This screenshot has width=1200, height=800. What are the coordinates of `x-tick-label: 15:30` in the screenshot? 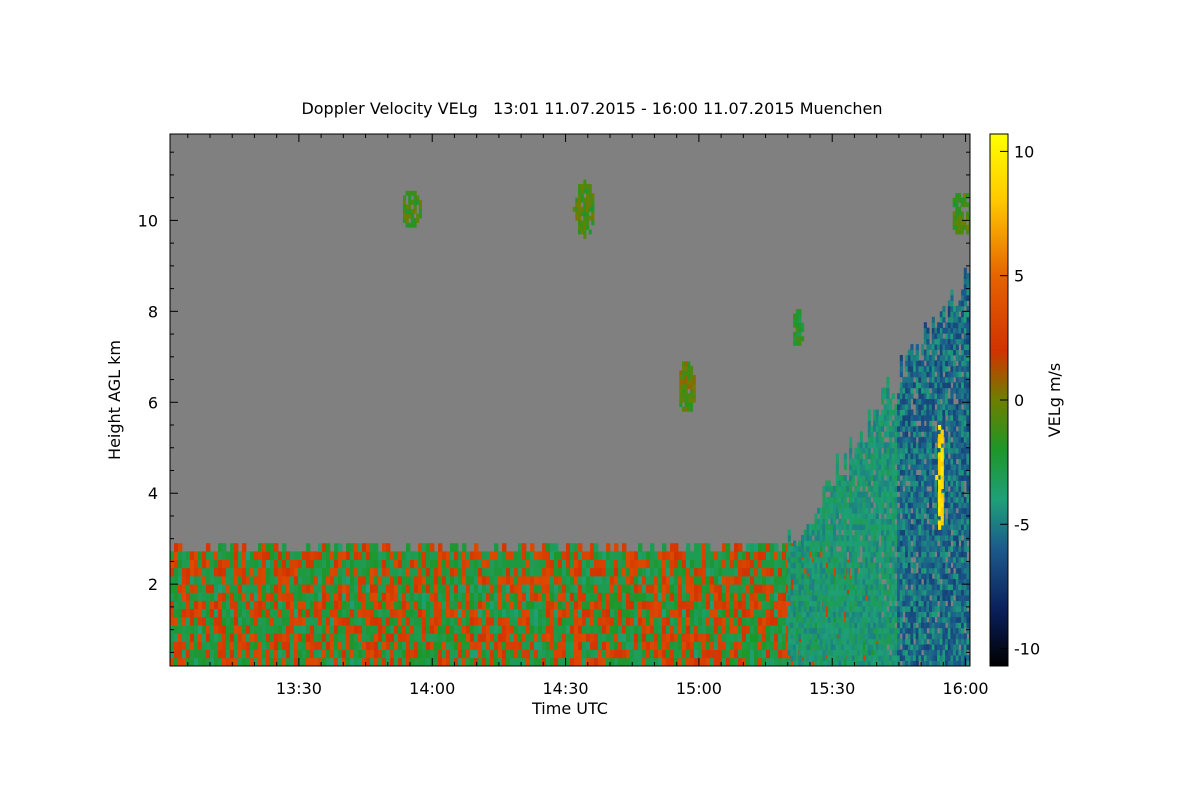 It's located at (832, 688).